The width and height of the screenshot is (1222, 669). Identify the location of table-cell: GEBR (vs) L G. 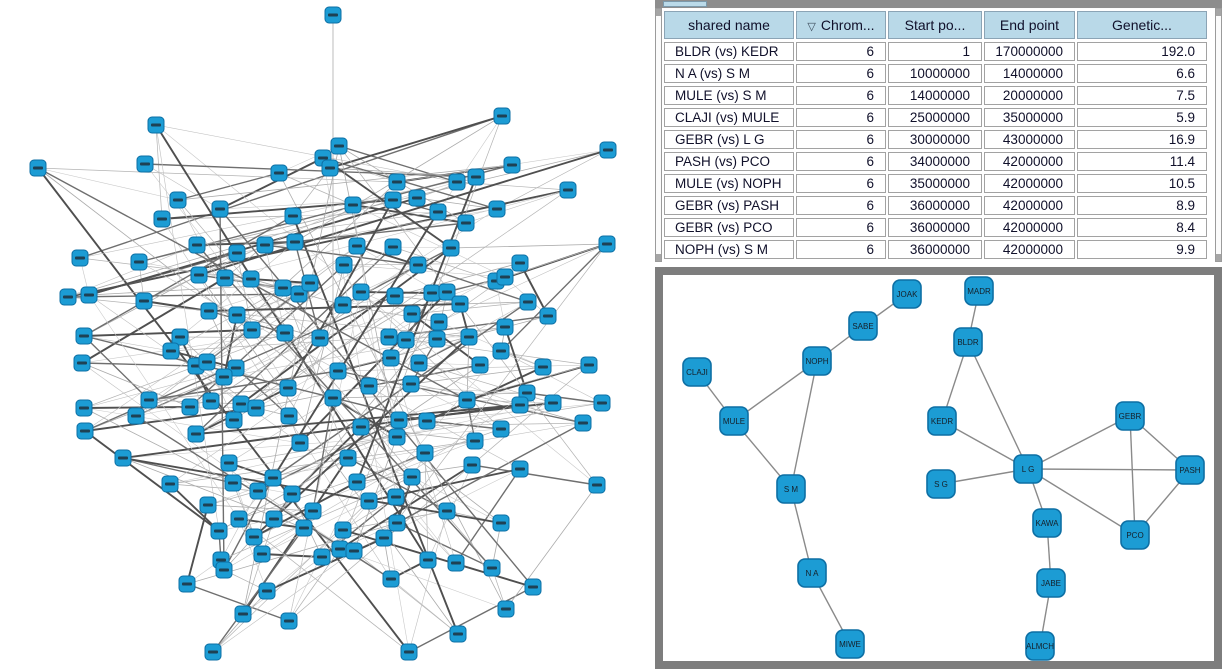
(729, 139).